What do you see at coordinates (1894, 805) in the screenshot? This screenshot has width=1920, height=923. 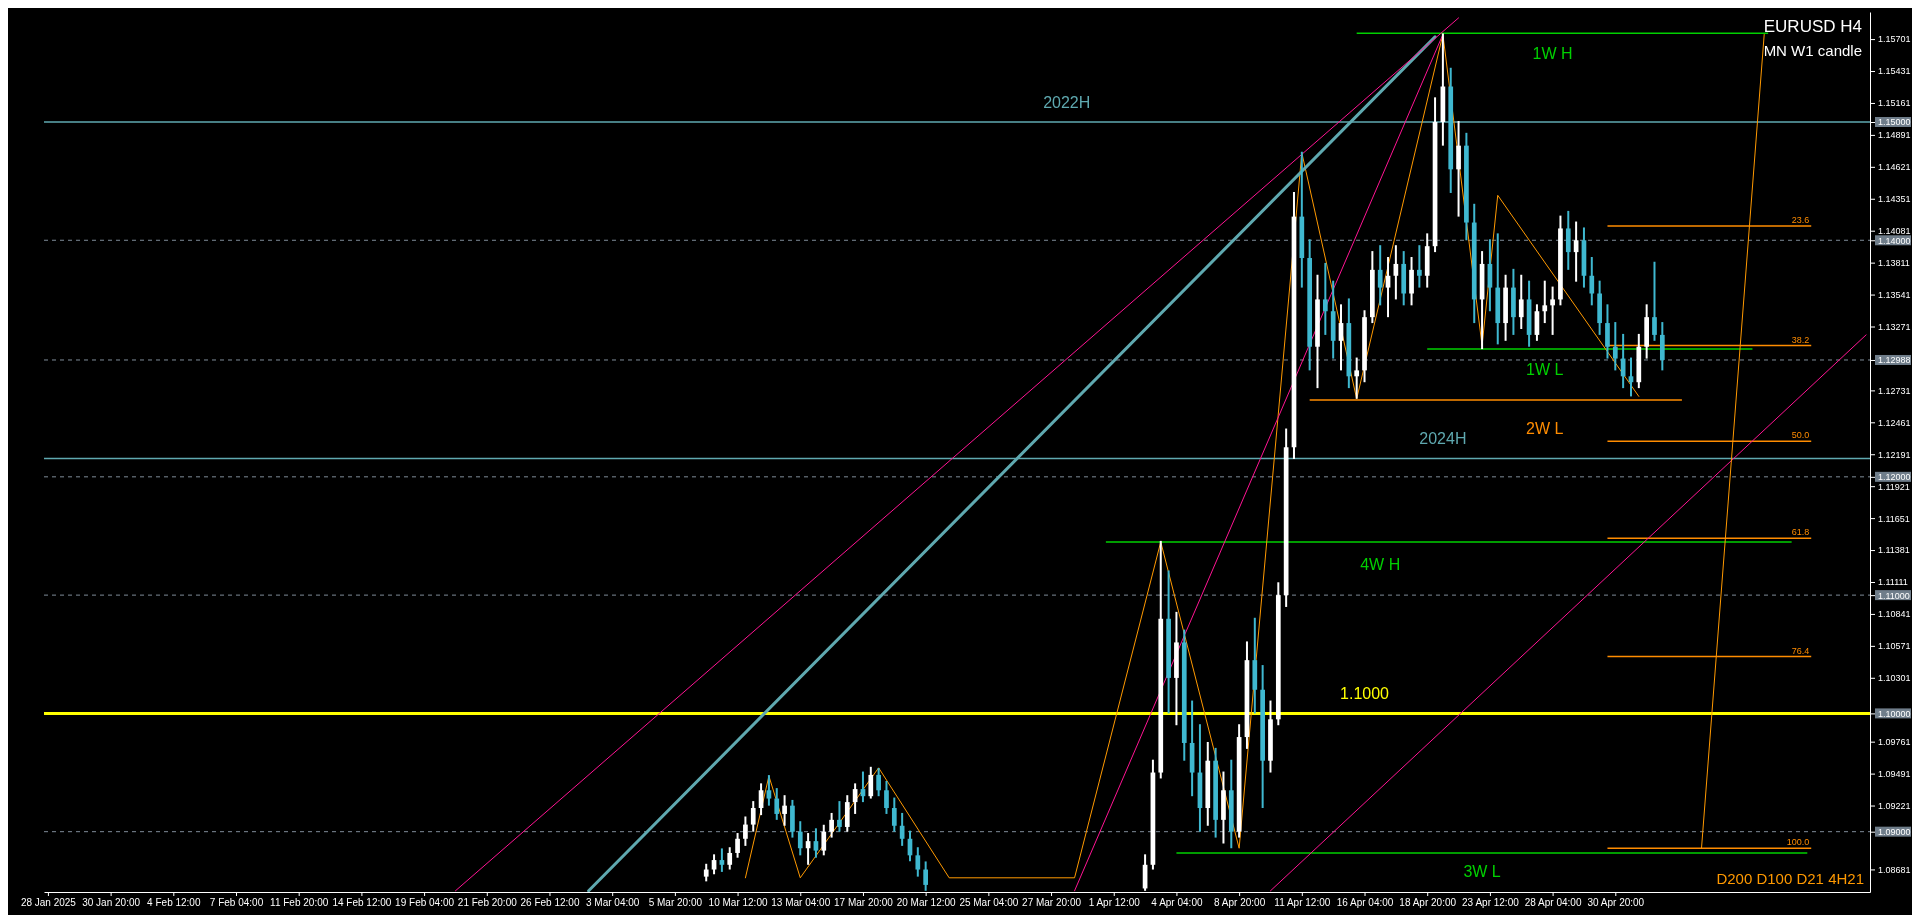 I see `y-tick-label: 1.09221` at bounding box center [1894, 805].